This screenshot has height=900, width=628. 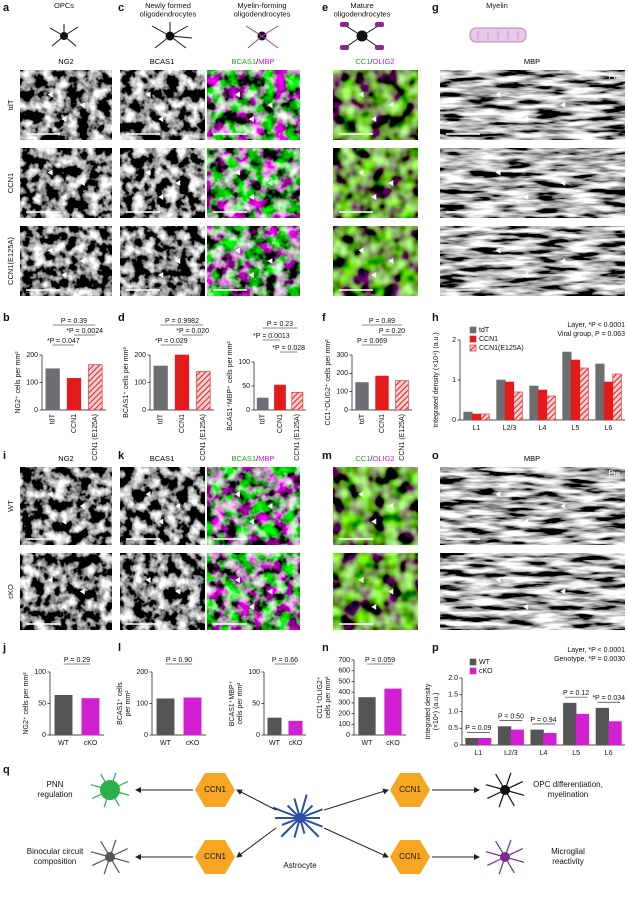 I want to click on p-value: P = 0.12, so click(x=576, y=693).